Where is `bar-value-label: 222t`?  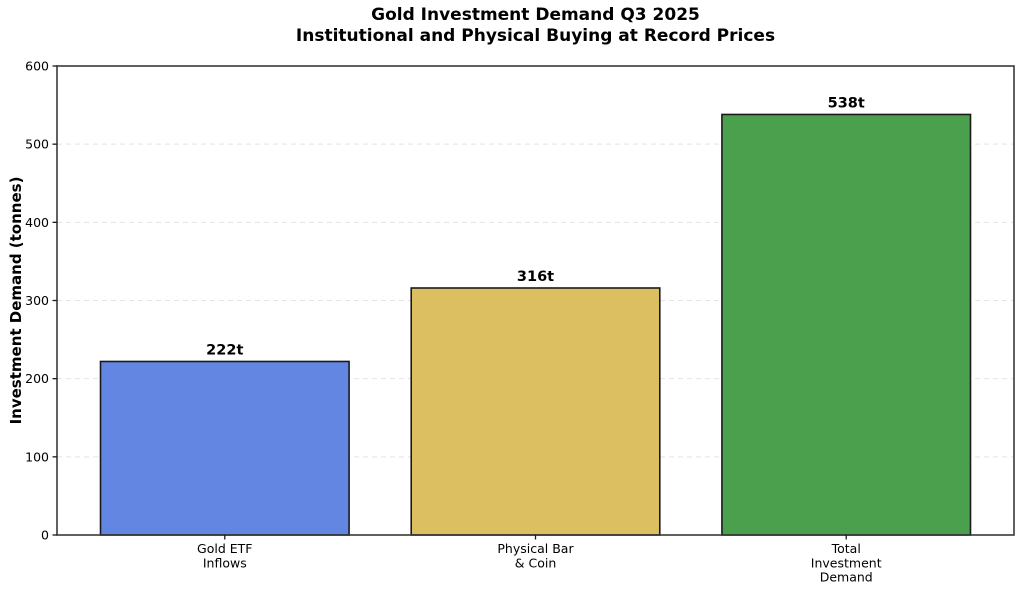 bar-value-label: 222t is located at coordinates (224, 350).